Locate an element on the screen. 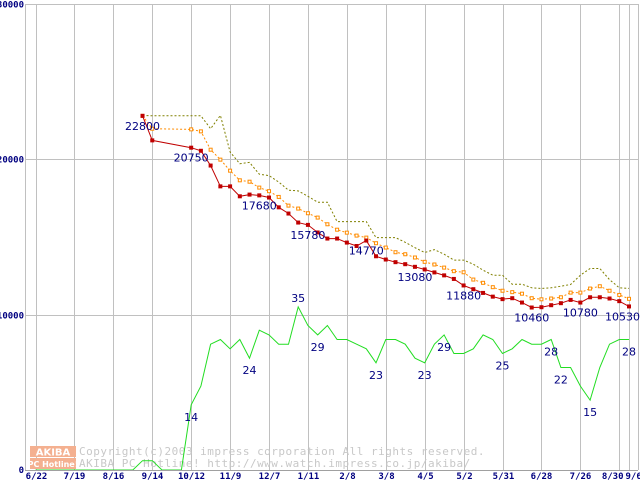  x-tick-label: 4/5 is located at coordinates (425, 476).